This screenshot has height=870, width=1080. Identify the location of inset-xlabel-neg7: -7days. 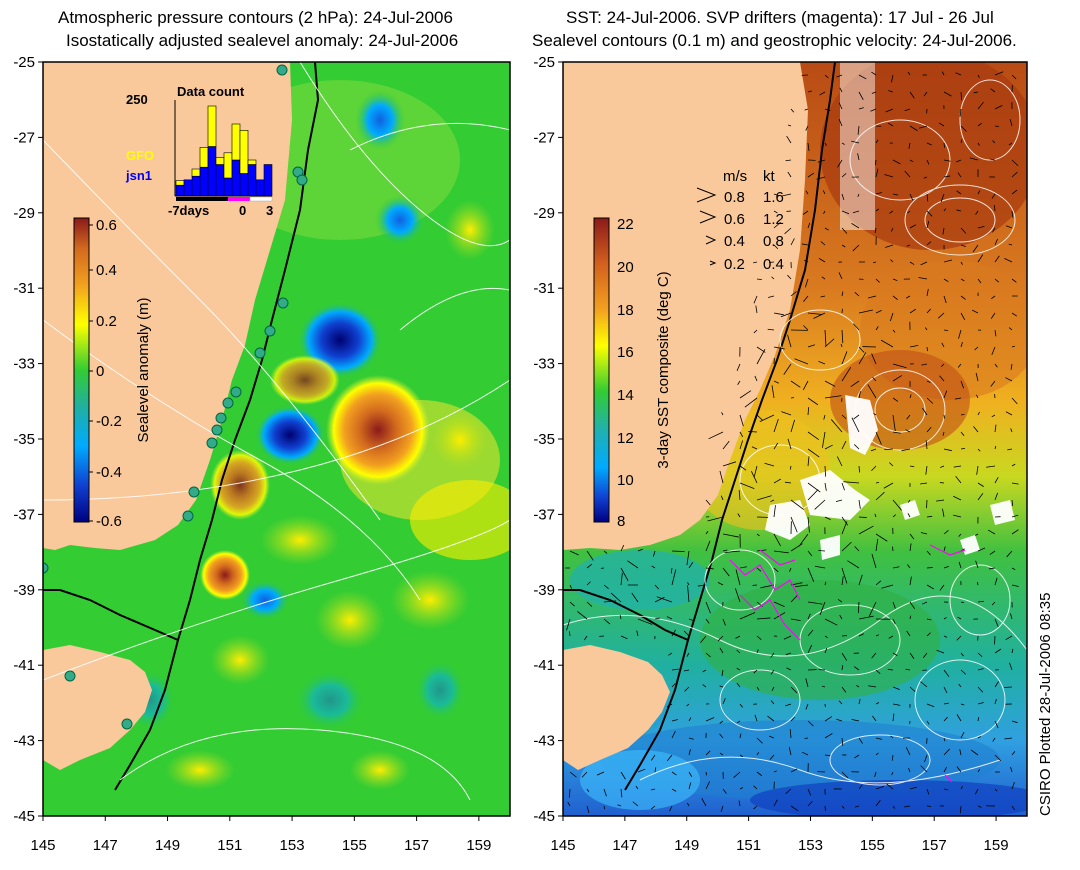
(188, 210).